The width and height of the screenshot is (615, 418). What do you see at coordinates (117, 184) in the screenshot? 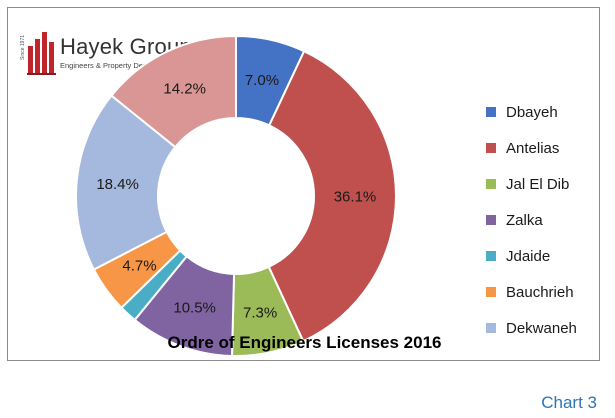
I see `slice-label-dekwaneh: 18.4%` at bounding box center [117, 184].